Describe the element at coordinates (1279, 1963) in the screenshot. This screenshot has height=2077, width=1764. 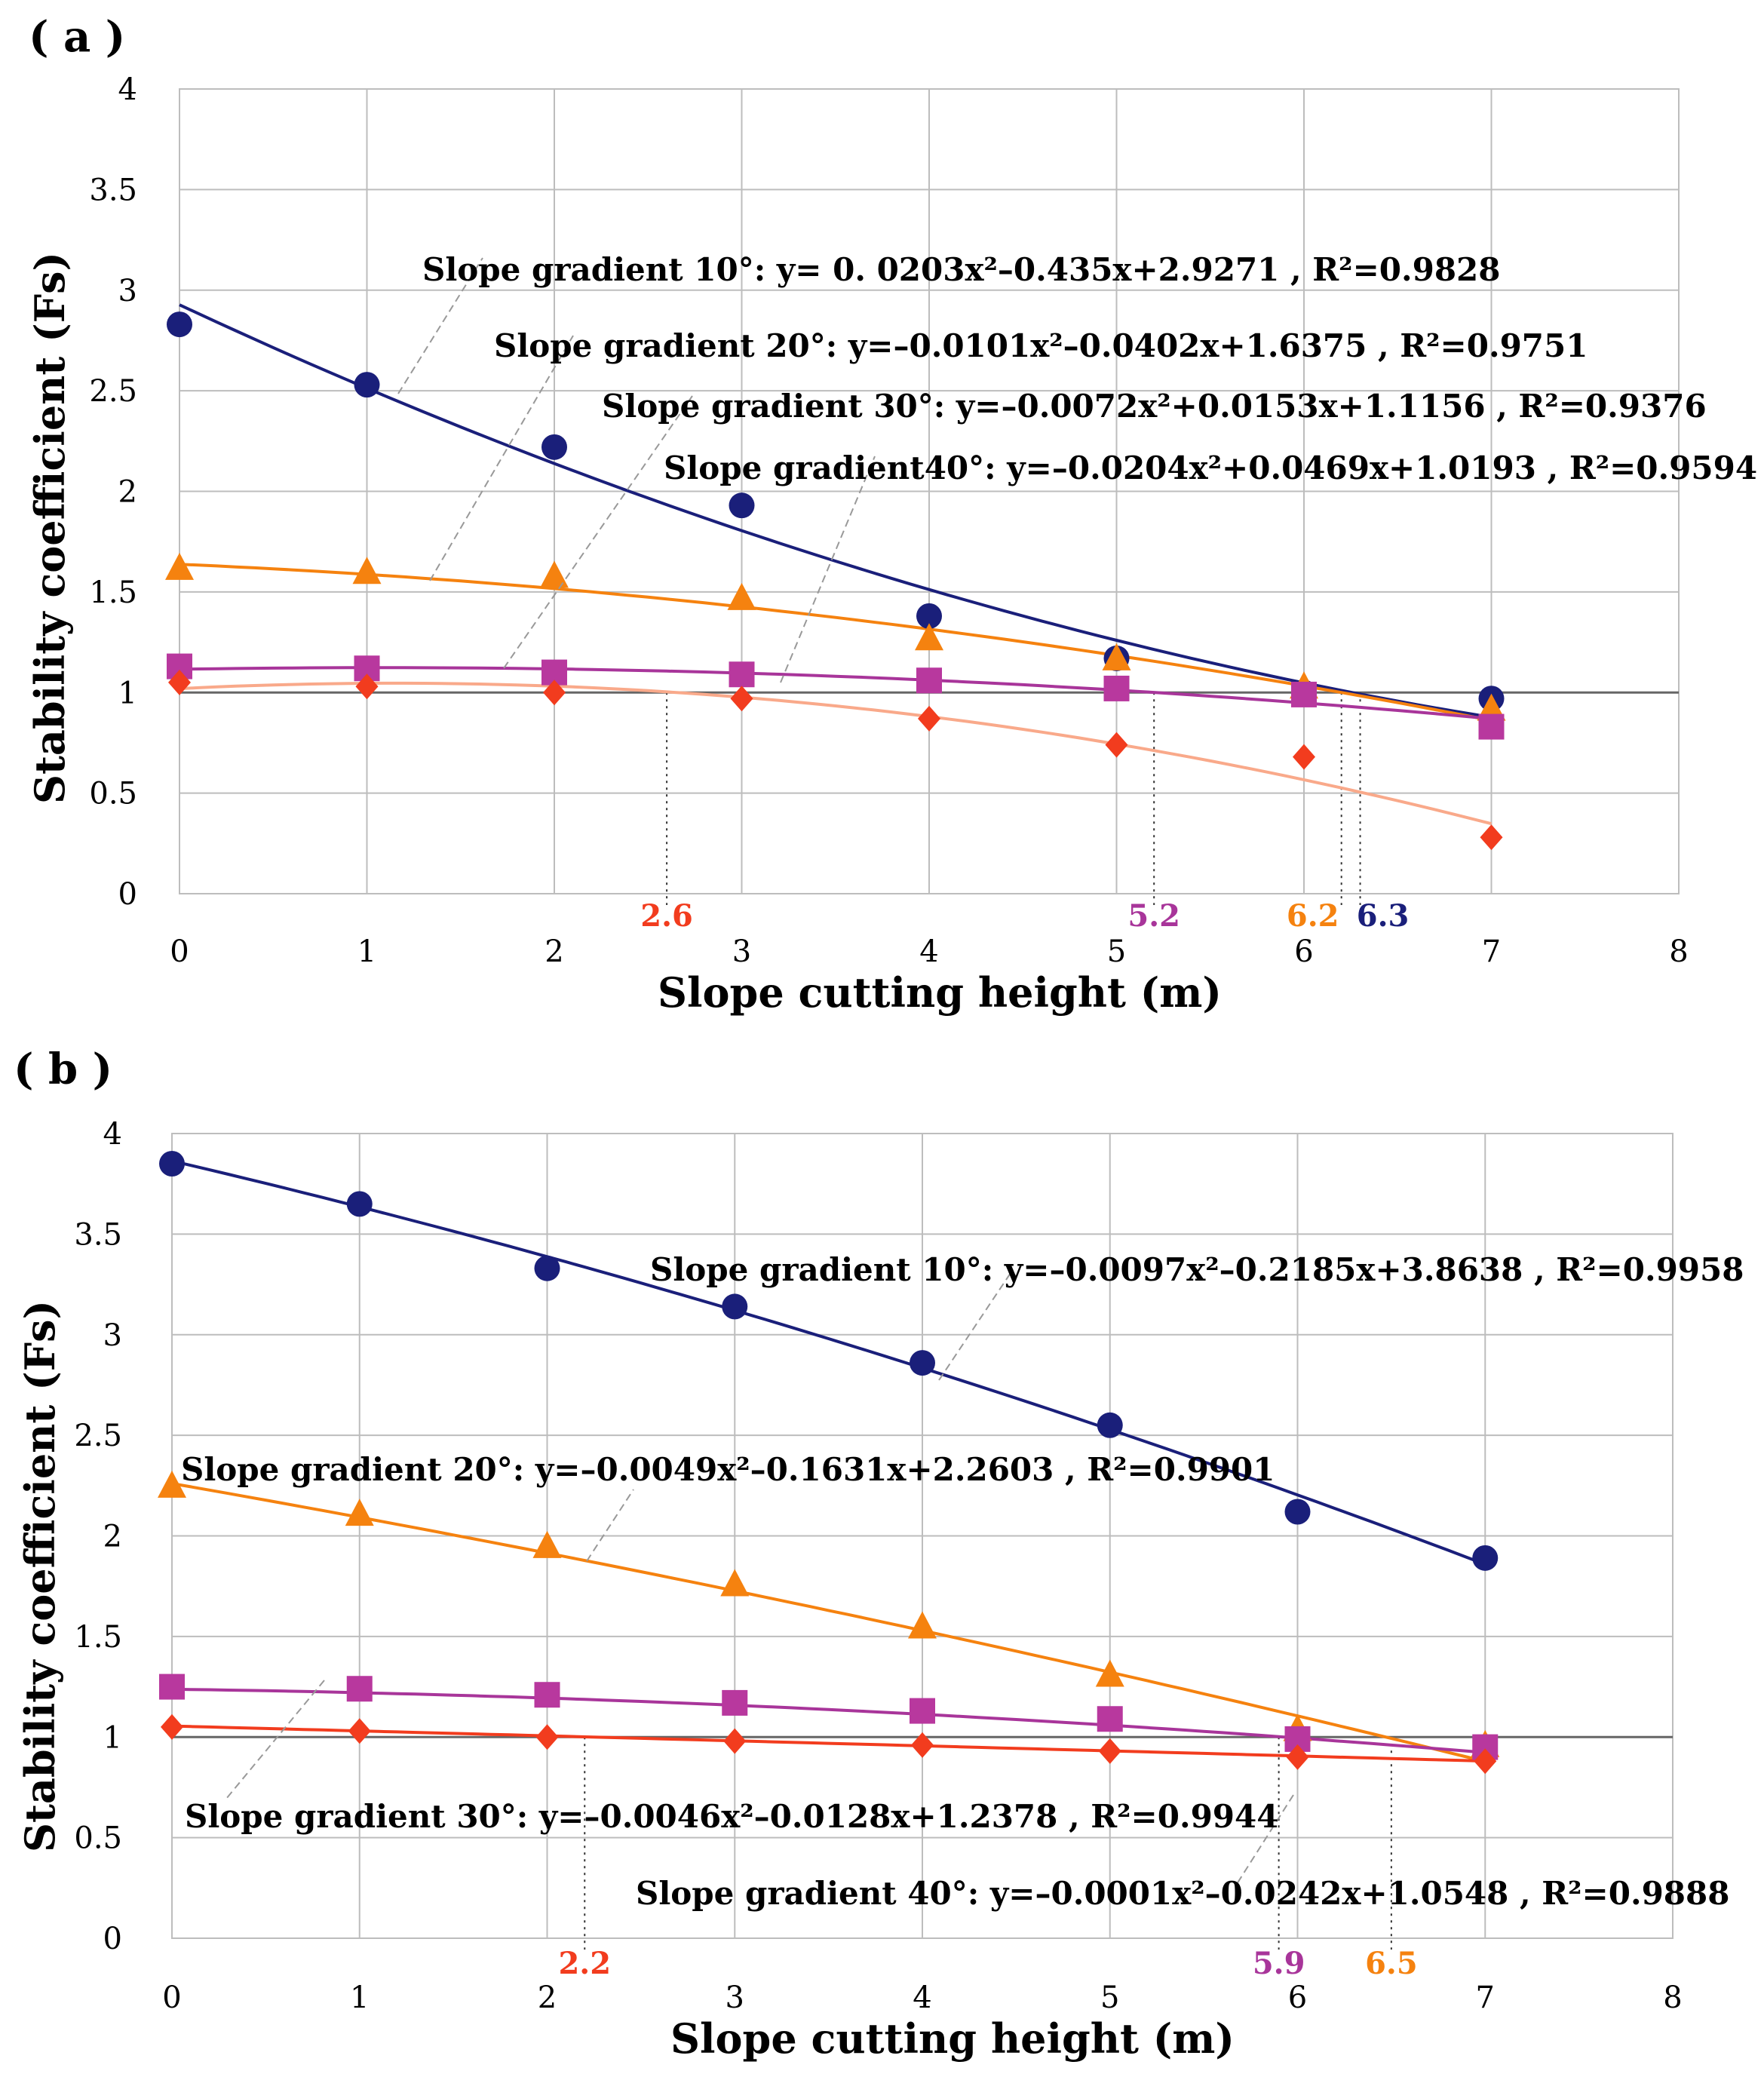
I see `threshold-label-5.9: 5.9` at that location.